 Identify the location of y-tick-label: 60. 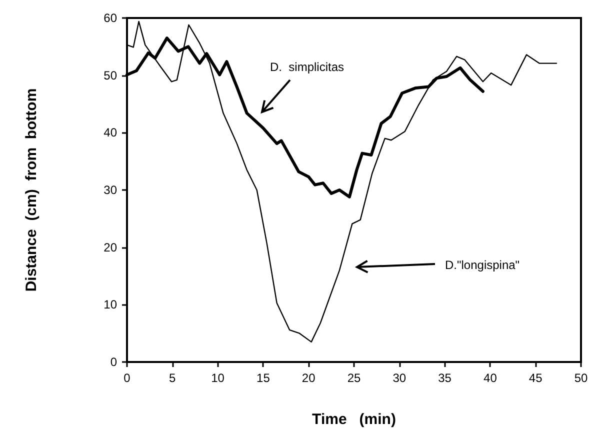
(111, 18).